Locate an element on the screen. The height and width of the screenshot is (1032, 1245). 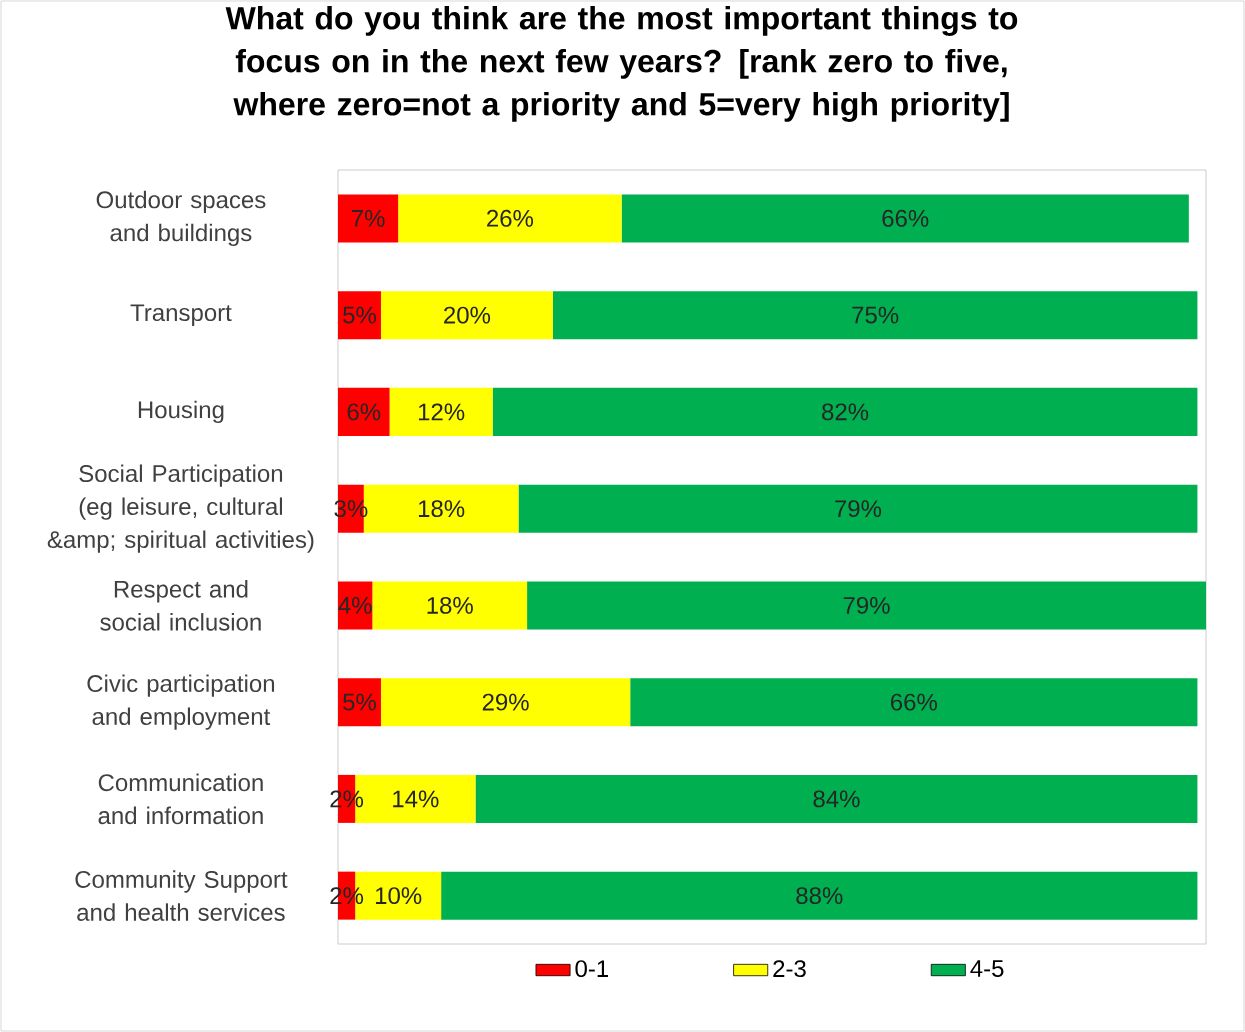
data-label: 29% is located at coordinates (505, 702).